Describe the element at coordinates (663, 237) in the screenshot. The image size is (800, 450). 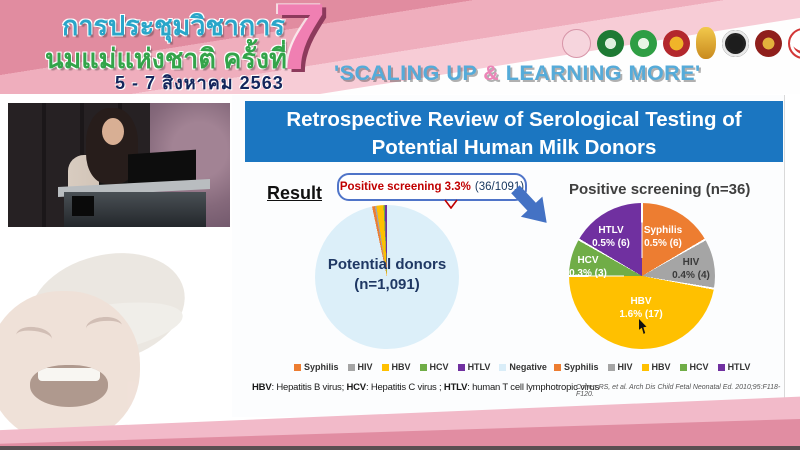
I see `slice-label-syphilis: Syphilis 0.5% (6)` at that location.